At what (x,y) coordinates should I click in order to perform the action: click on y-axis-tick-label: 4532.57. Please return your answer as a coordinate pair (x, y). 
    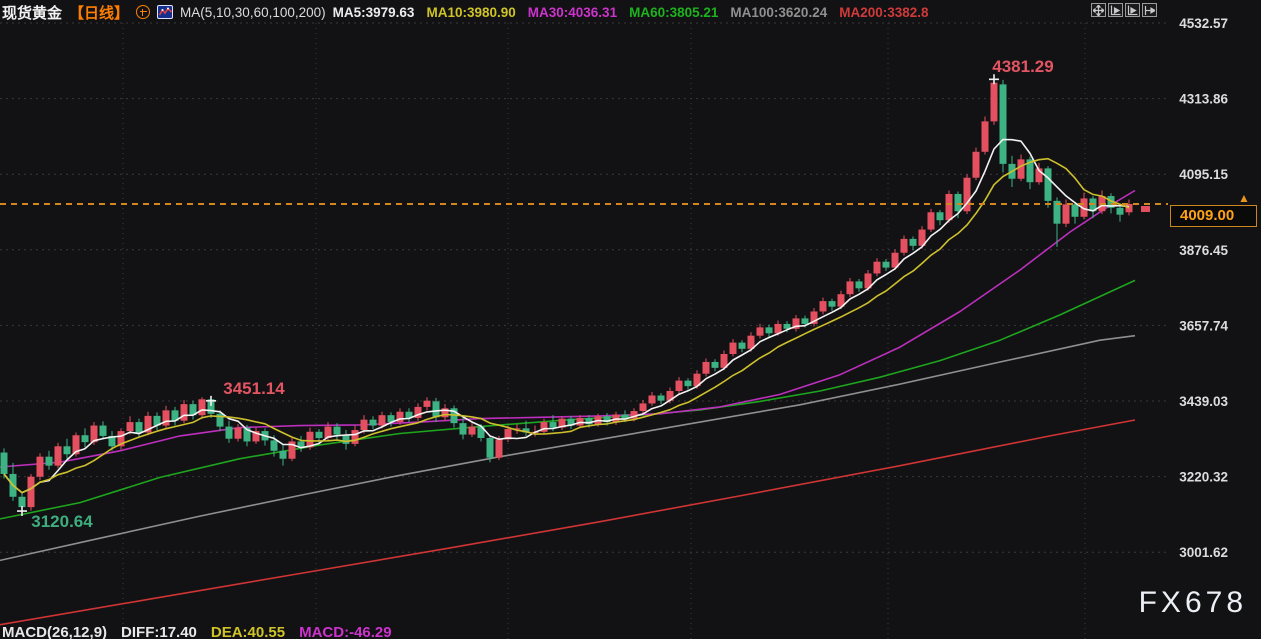
    Looking at the image, I should click on (1203, 23).